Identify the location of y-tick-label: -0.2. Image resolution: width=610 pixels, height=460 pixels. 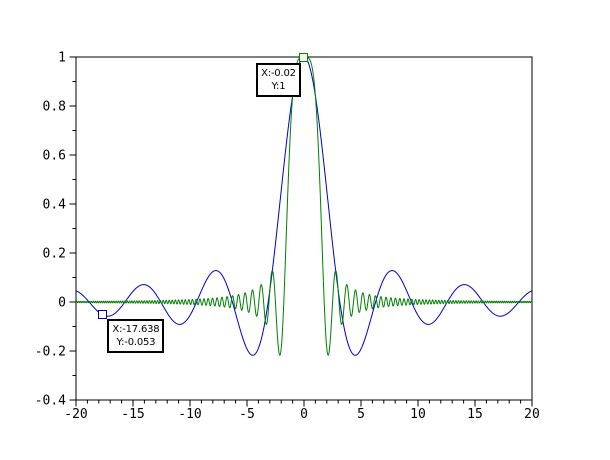
(50, 352).